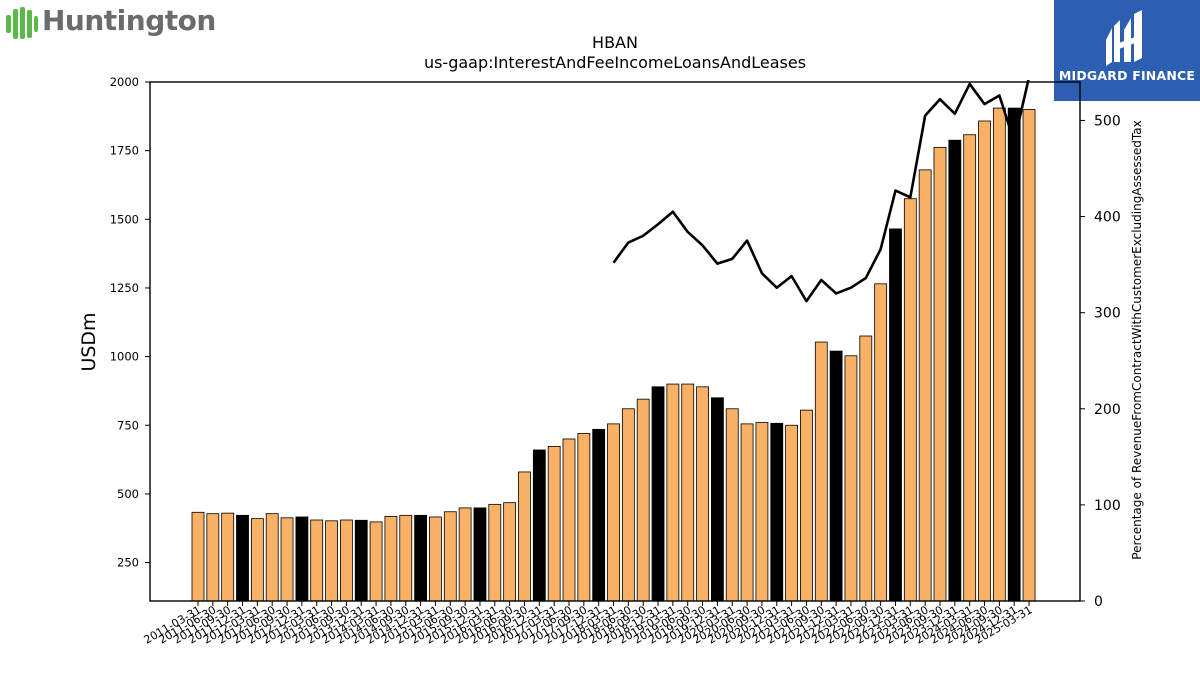  I want to click on y2-tick-label: 500, so click(1107, 121).